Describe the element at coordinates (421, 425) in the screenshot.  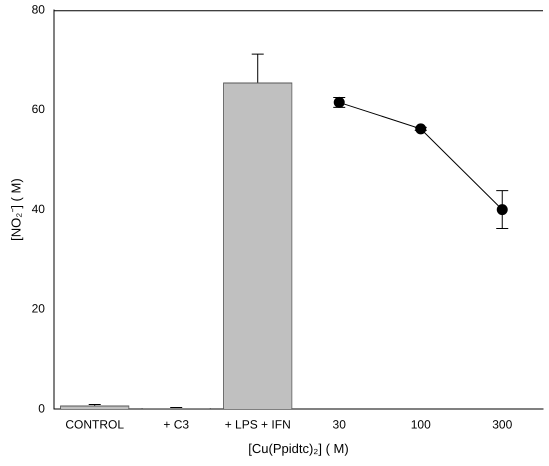
I see `x-tick-label: 100` at that location.